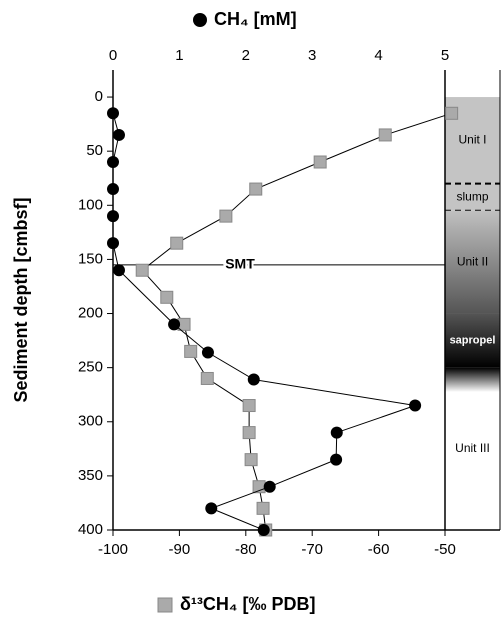 This screenshot has height=623, width=502. I want to click on y-tick-label: 50, so click(94, 150).